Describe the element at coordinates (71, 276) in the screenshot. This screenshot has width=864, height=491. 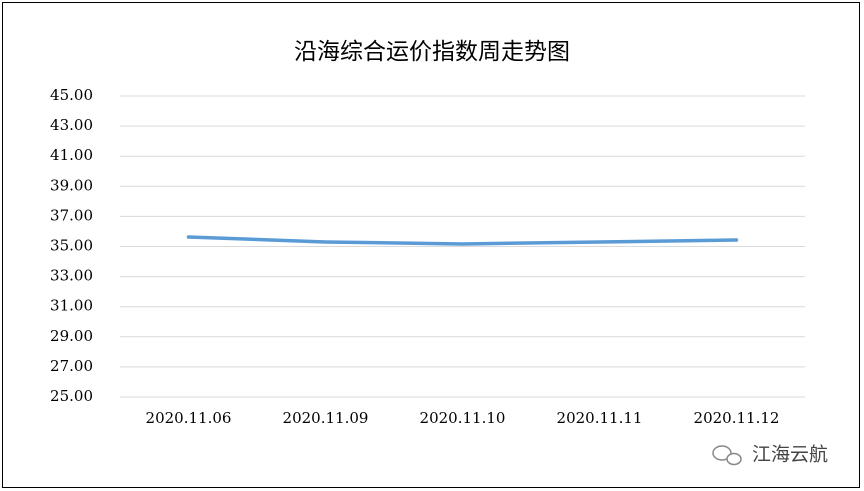
I see `y-tick-label: 33.00` at that location.